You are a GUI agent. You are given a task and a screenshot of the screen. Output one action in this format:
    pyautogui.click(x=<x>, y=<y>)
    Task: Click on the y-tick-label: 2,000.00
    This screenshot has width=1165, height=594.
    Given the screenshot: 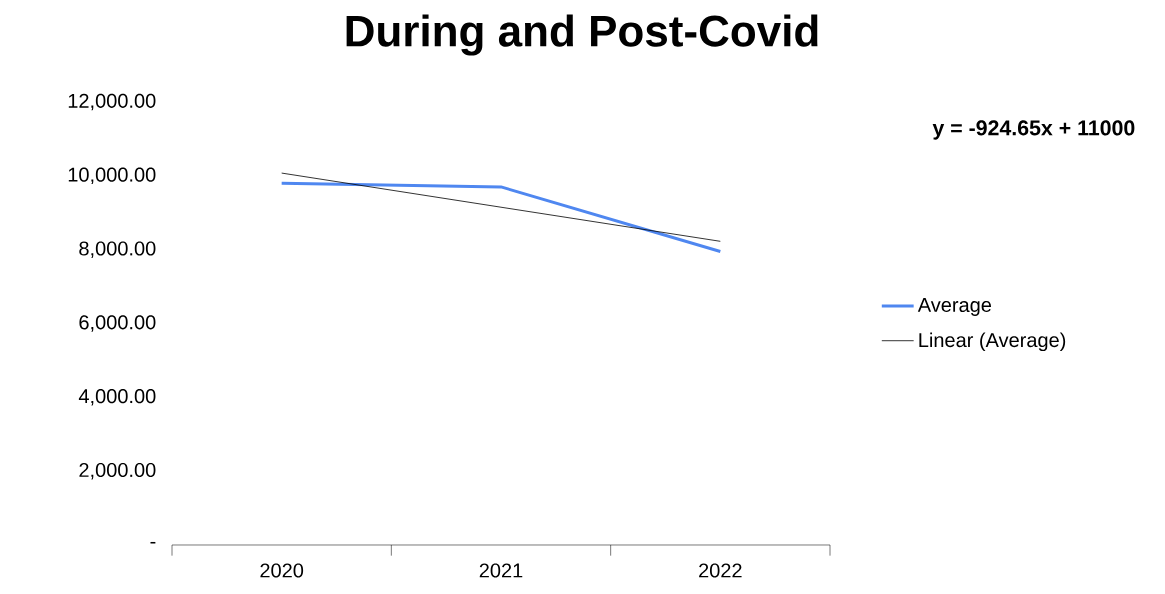 What is the action you would take?
    pyautogui.click(x=117, y=471)
    